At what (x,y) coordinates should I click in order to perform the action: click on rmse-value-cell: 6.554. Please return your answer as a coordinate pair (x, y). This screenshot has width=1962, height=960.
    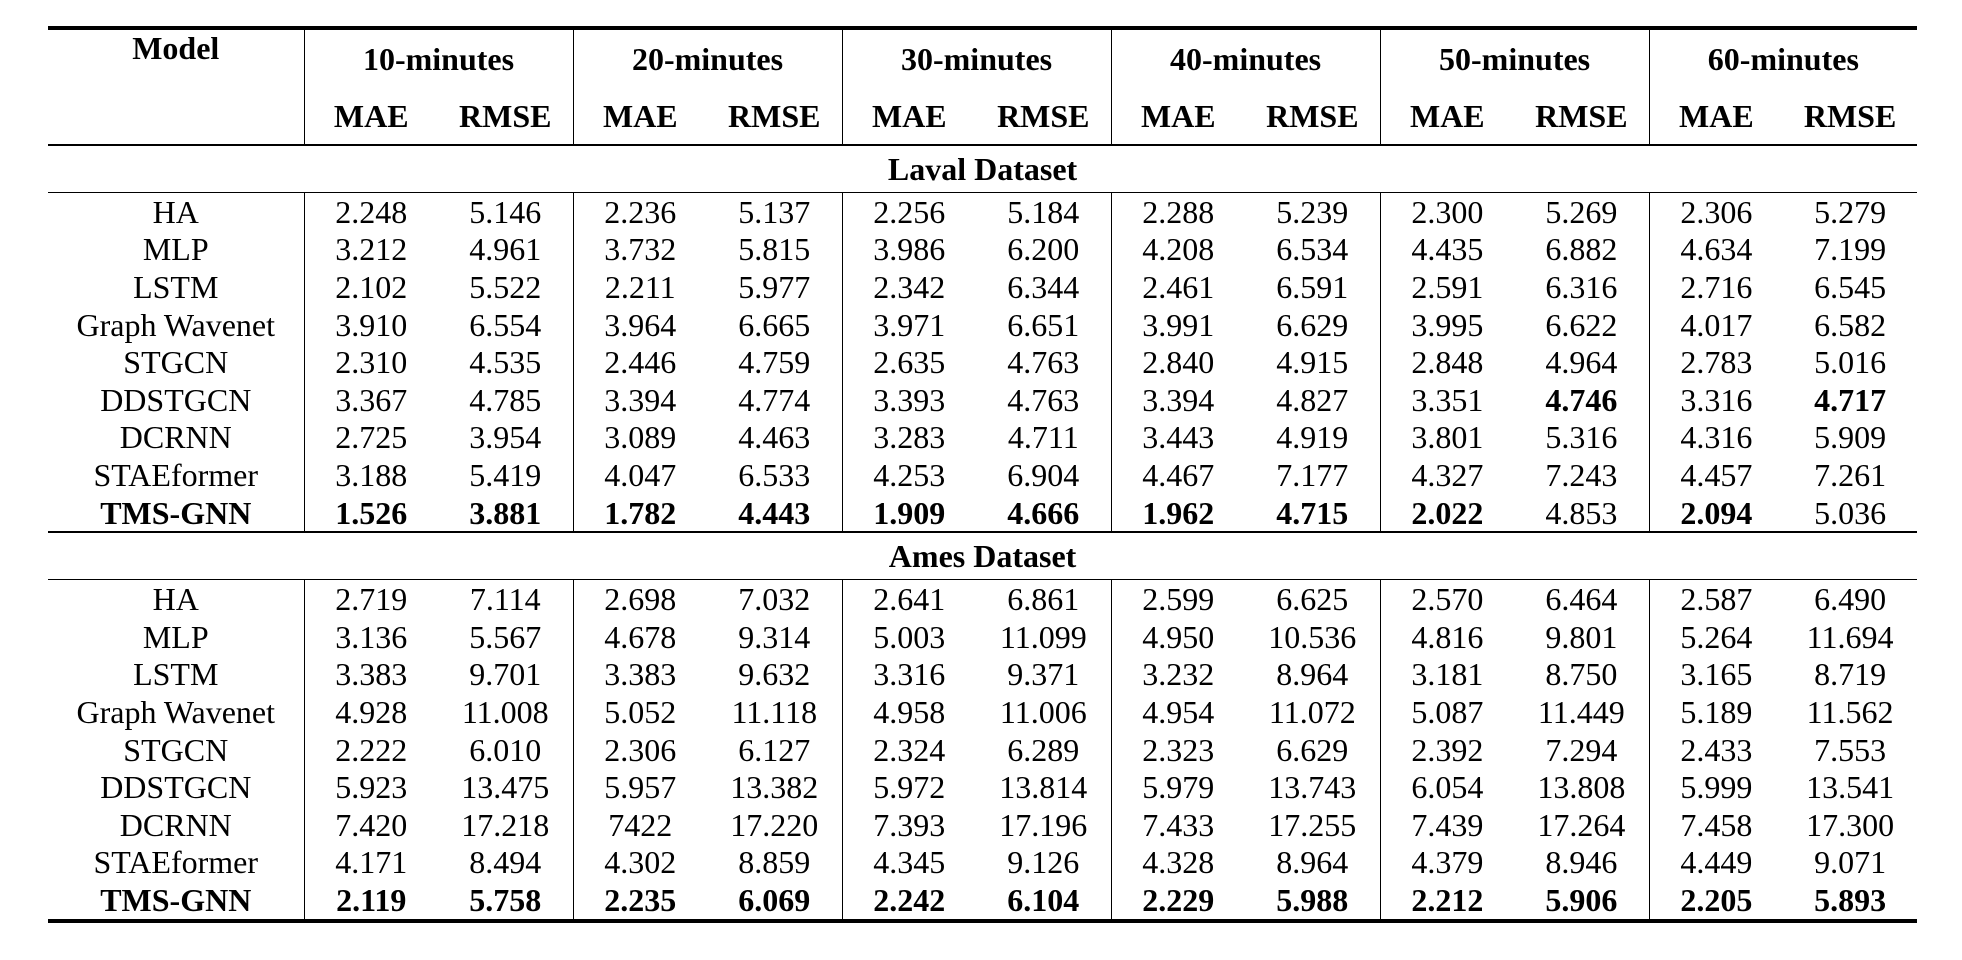
    Looking at the image, I should click on (505, 324).